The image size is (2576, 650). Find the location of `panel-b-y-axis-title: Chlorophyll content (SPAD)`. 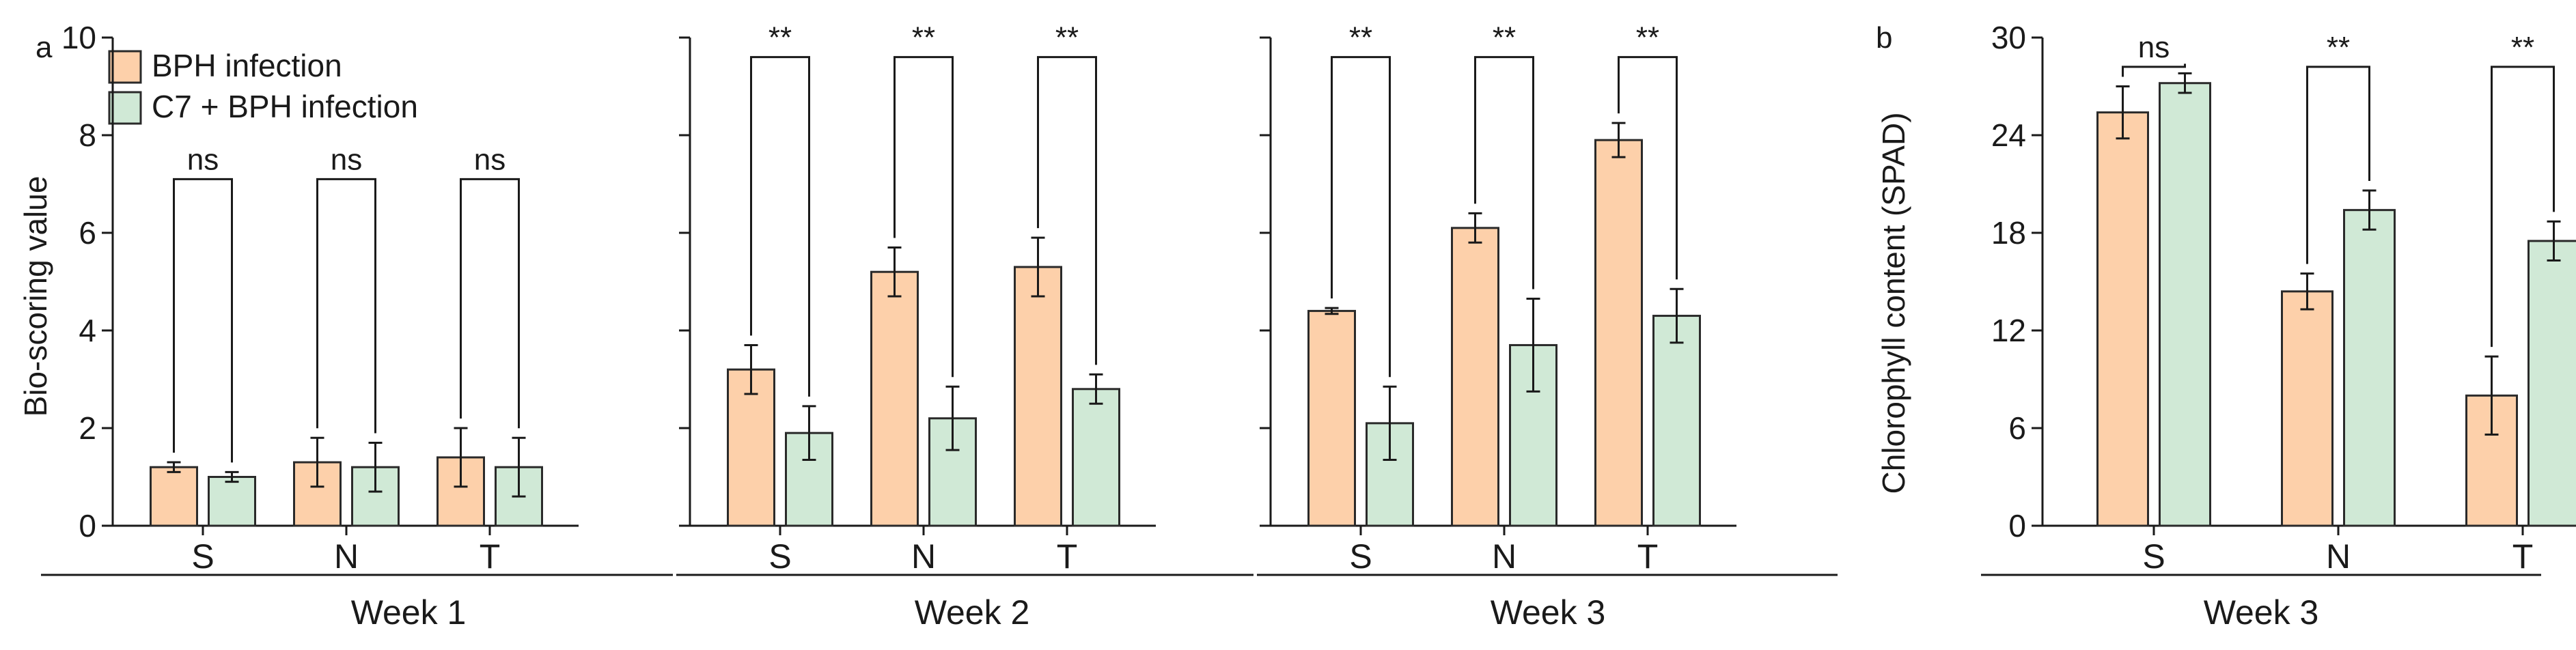

panel-b-y-axis-title: Chlorophyll content (SPAD) is located at coordinates (1894, 303).